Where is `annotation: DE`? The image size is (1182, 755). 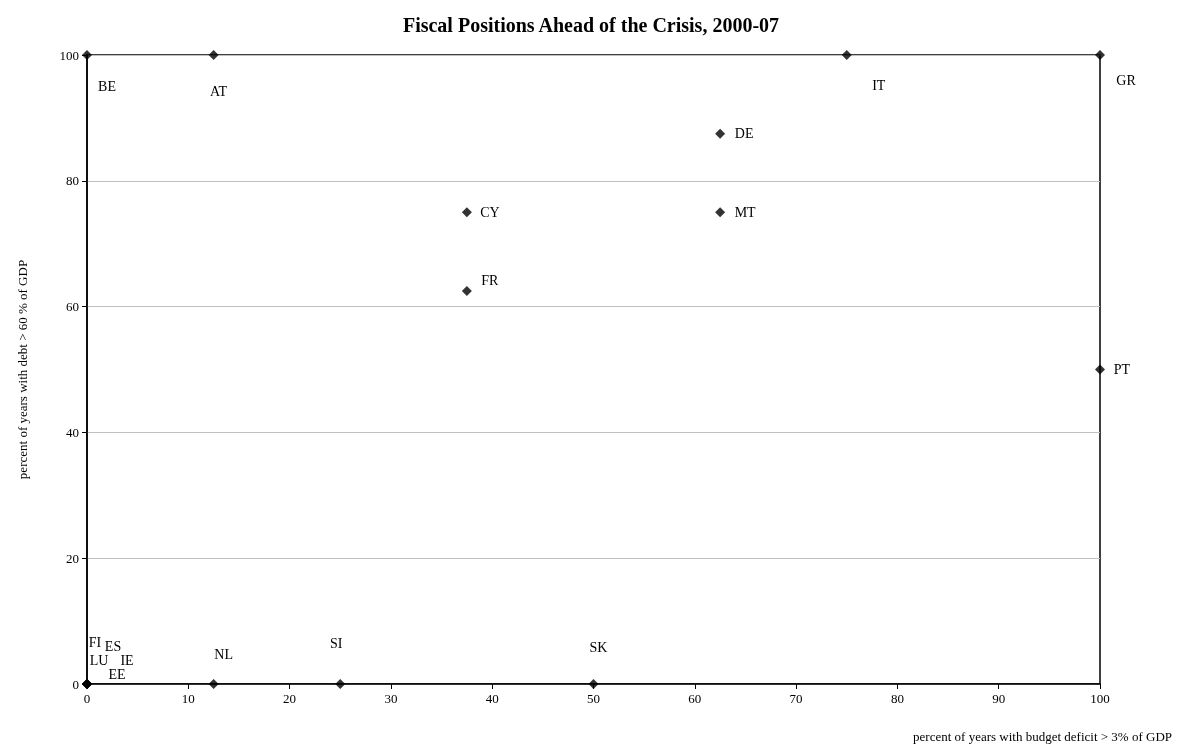 annotation: DE is located at coordinates (744, 134).